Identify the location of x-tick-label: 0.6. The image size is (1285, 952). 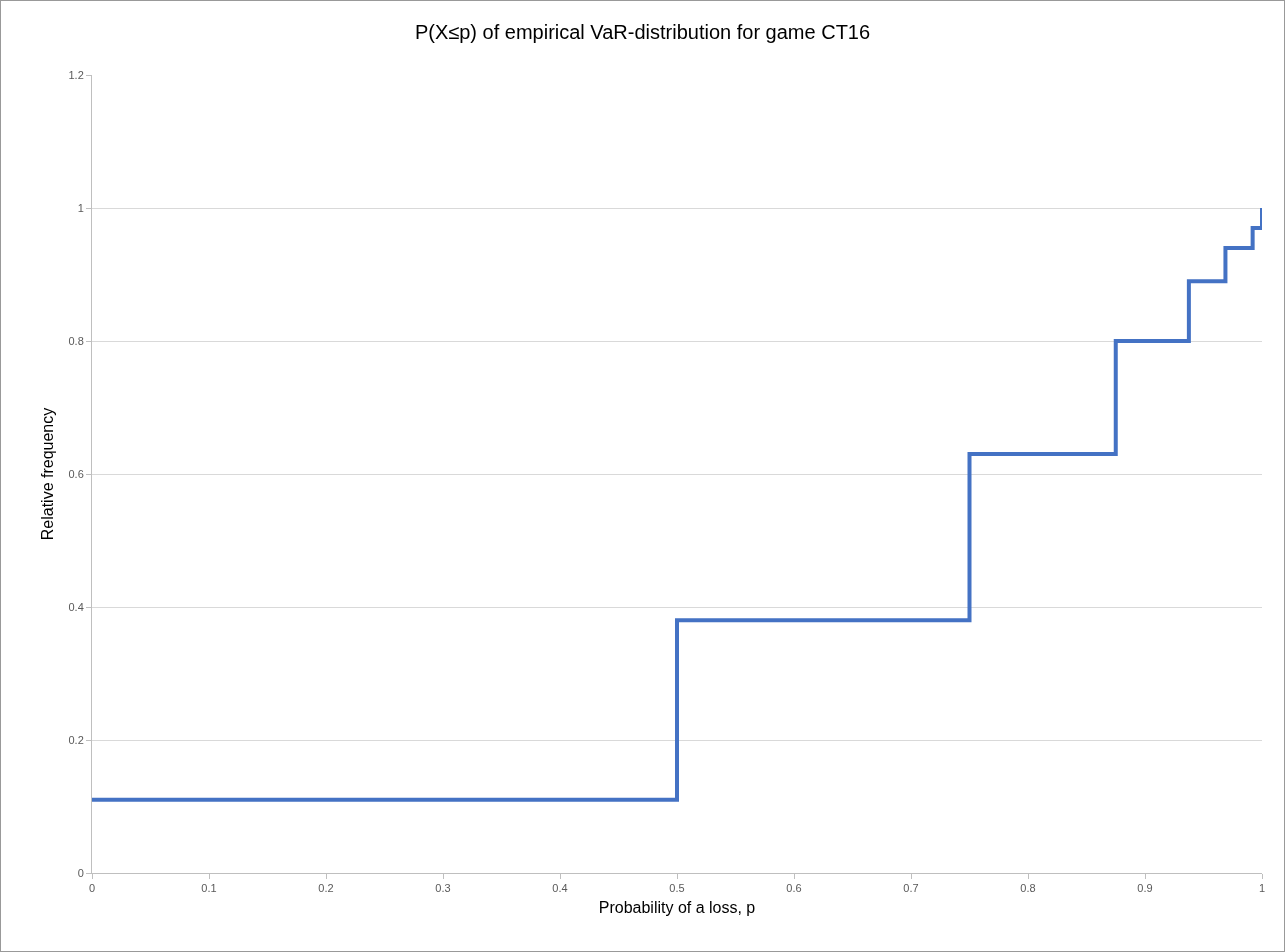
(794, 888).